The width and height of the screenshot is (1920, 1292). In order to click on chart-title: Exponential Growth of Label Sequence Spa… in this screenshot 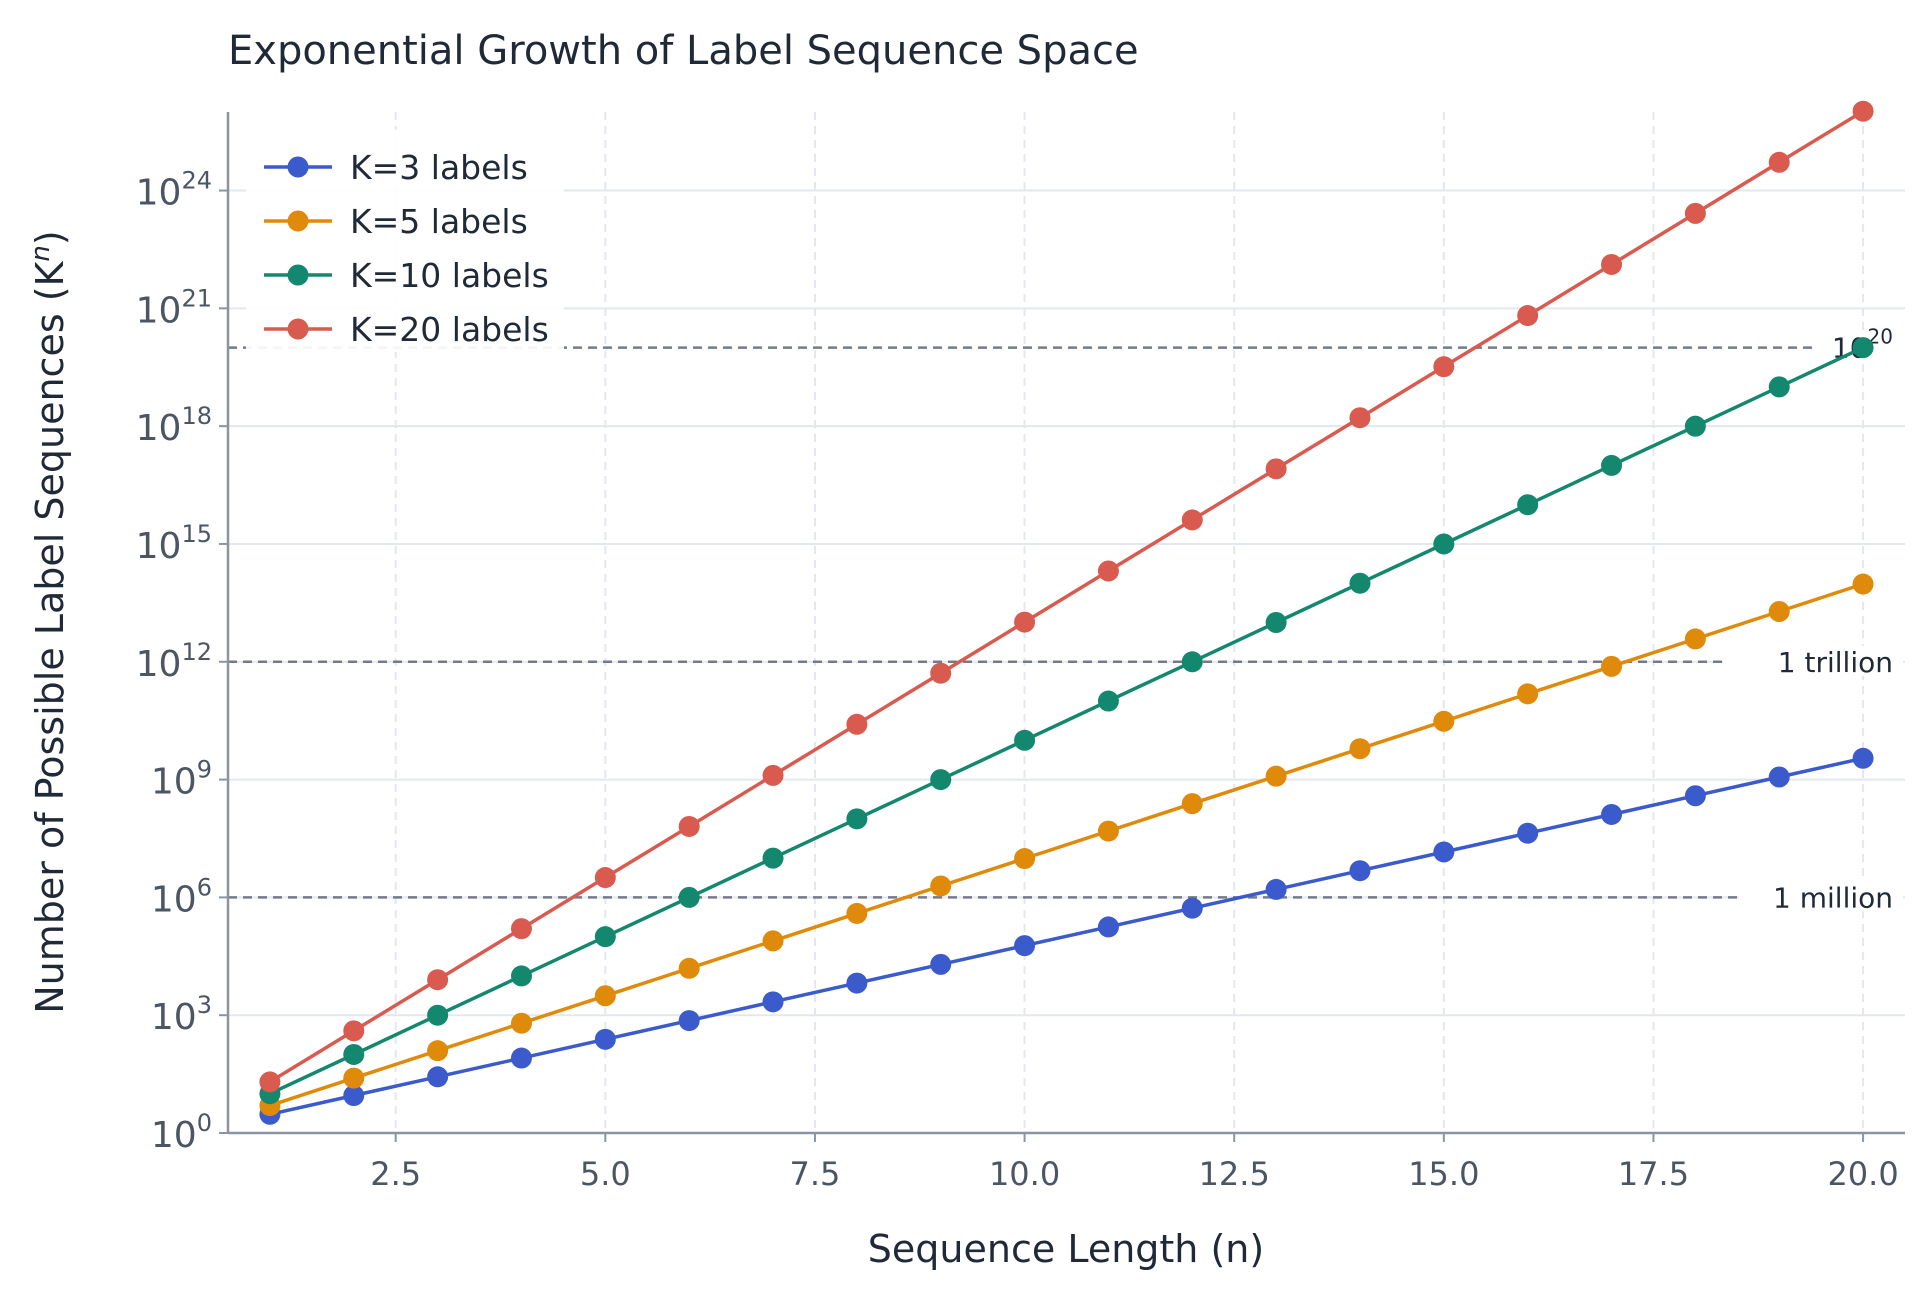, I will do `click(683, 51)`.